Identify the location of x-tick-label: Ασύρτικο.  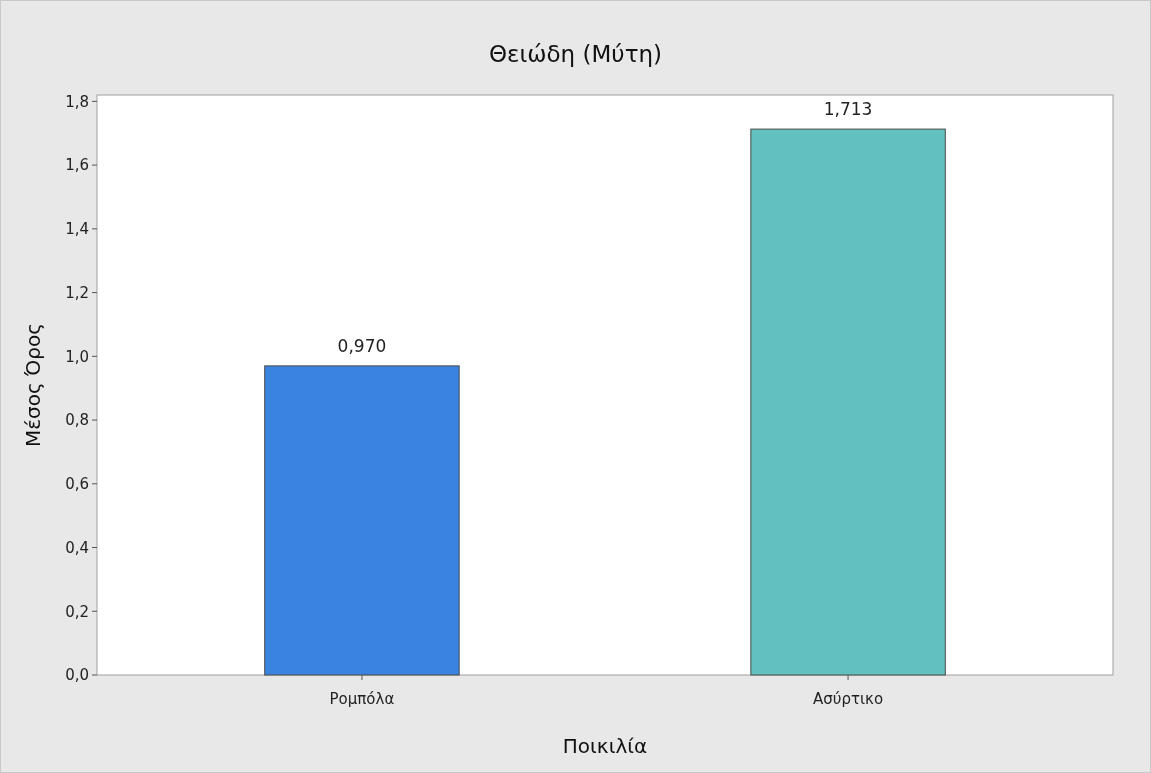
(848, 699).